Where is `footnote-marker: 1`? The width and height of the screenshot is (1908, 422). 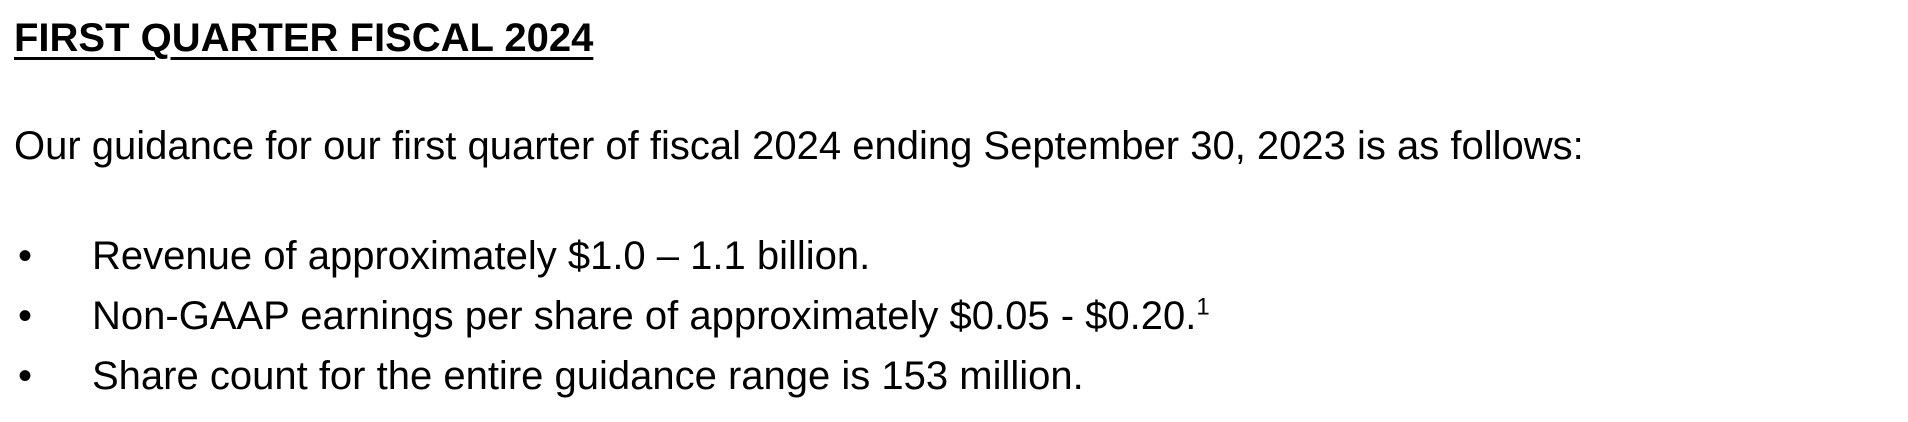
footnote-marker: 1 is located at coordinates (1203, 307).